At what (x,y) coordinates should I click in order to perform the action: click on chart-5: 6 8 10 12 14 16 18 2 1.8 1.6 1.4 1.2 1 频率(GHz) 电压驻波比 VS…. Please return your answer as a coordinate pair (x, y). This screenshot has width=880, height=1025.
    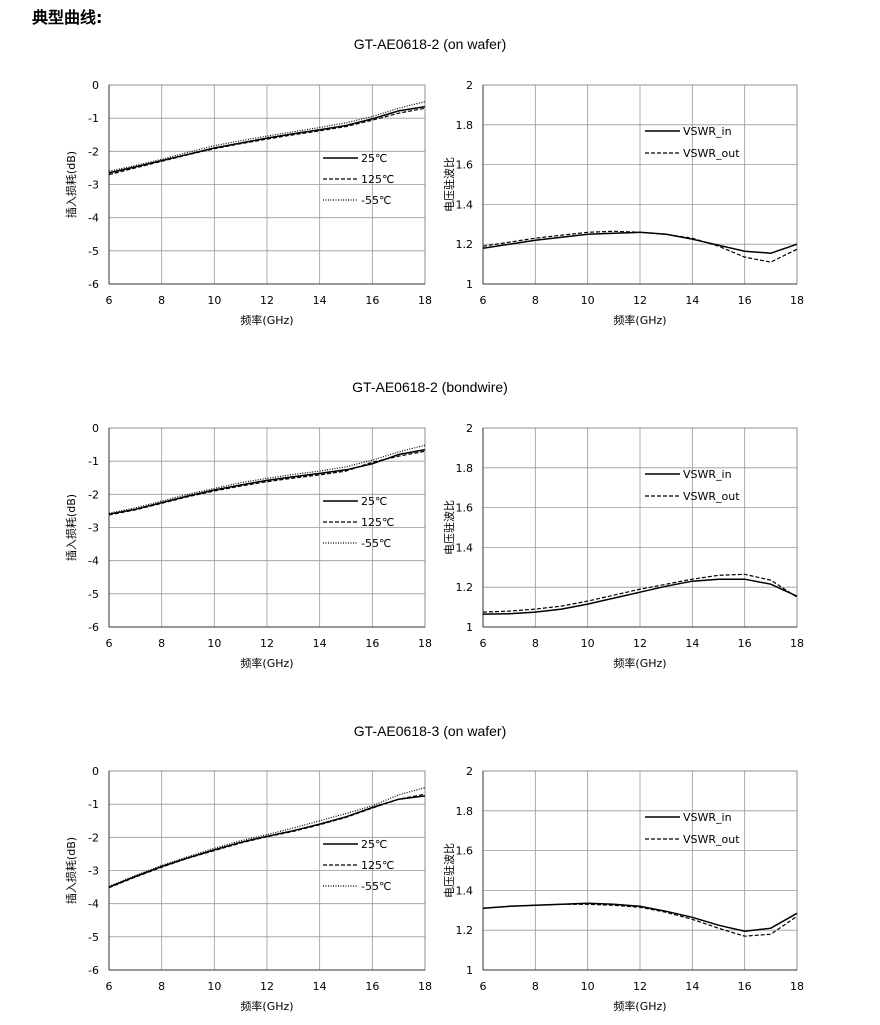
    Looking at the image, I should click on (623, 889).